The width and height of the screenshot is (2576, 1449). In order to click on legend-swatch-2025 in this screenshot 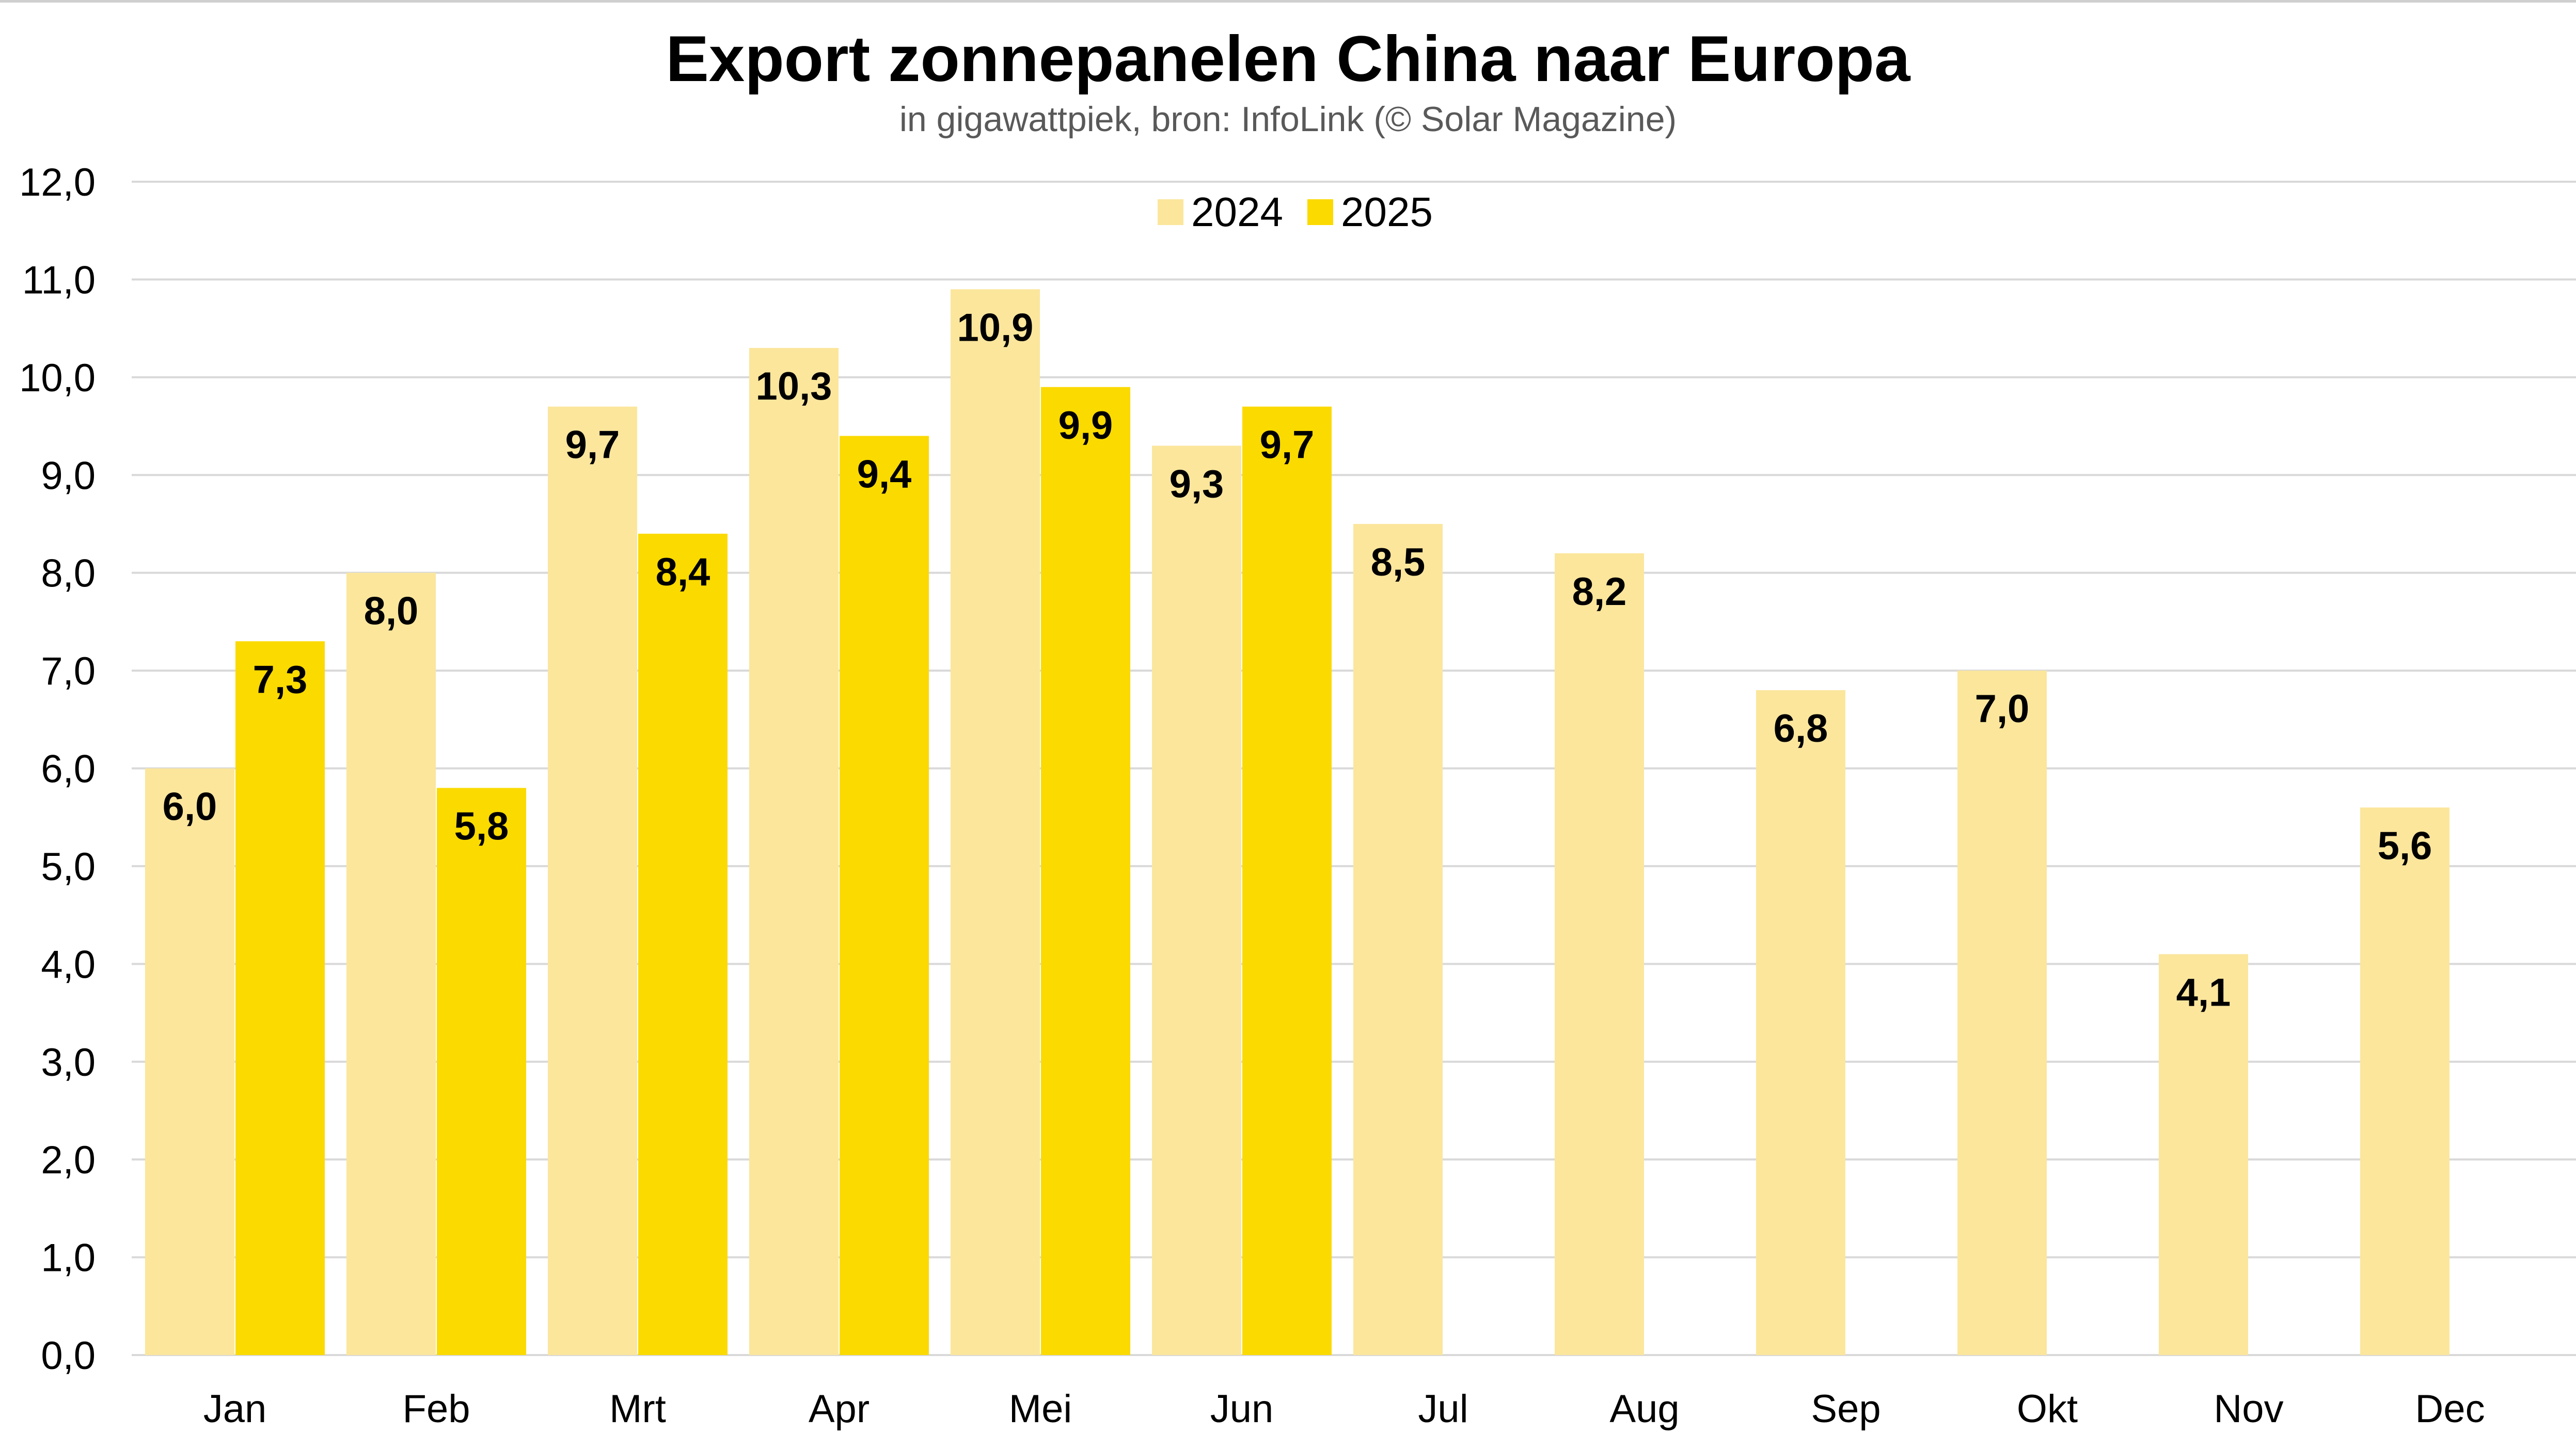, I will do `click(1320, 212)`.